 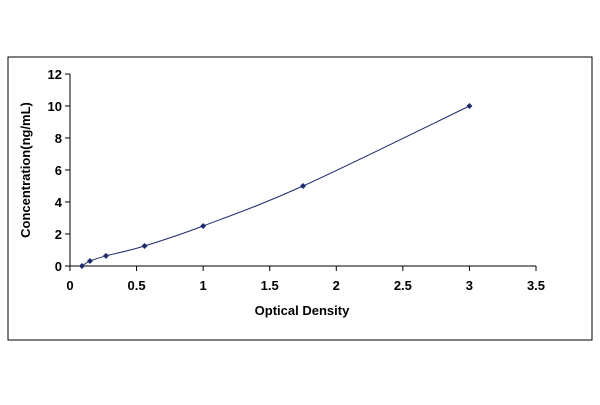 What do you see at coordinates (536, 285) in the screenshot?
I see `x-tick-label: 3.5` at bounding box center [536, 285].